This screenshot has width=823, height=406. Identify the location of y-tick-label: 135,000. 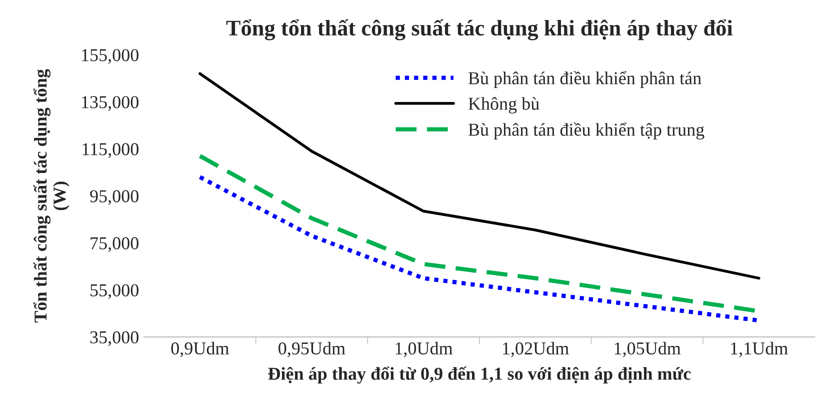
(110, 103).